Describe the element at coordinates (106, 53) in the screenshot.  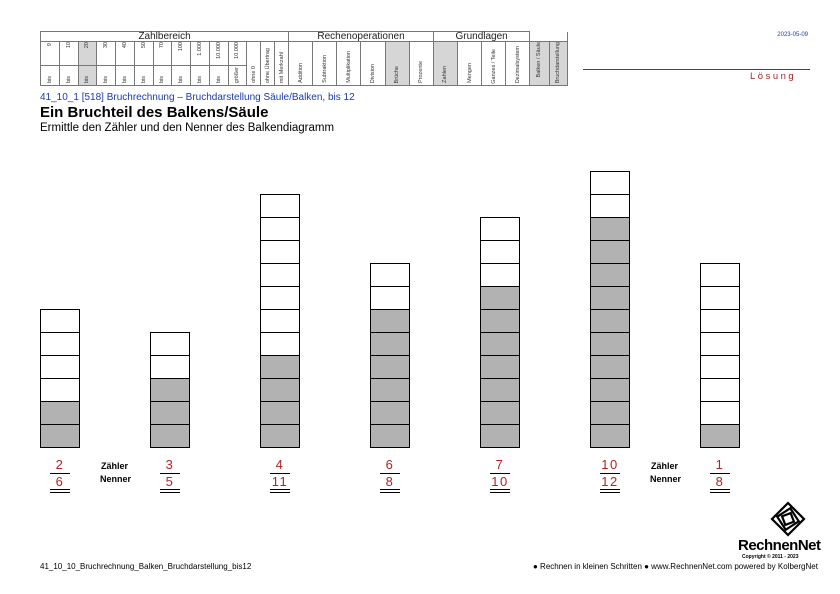
I see `range-cell-top: 30` at that location.